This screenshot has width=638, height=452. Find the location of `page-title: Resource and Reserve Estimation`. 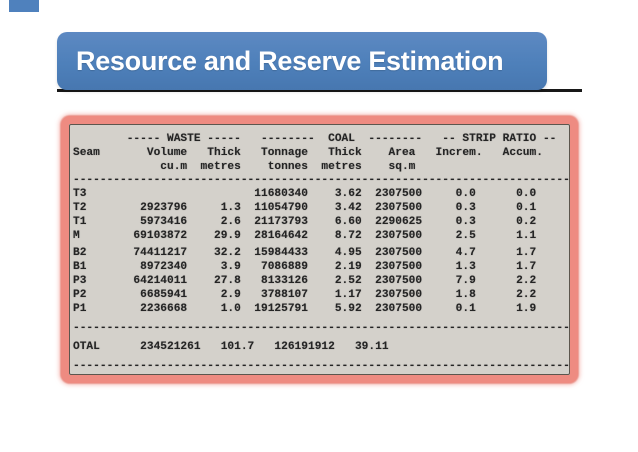

page-title: Resource and Reserve Estimation is located at coordinates (290, 60).